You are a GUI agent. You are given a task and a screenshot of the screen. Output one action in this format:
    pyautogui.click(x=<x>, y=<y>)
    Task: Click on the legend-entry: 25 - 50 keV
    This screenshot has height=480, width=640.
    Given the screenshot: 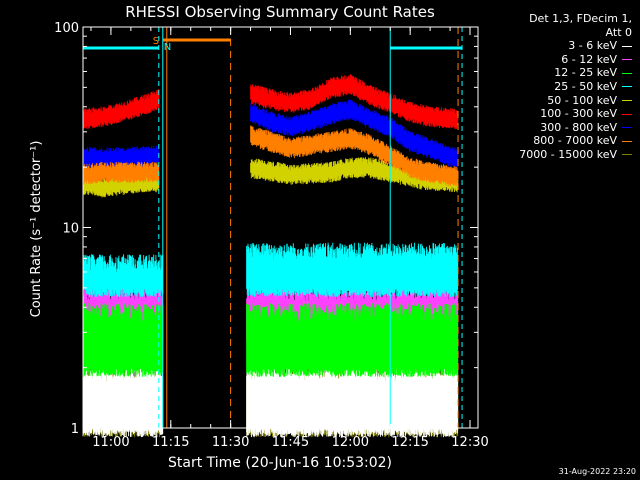 What is the action you would take?
    pyautogui.click(x=575, y=87)
    